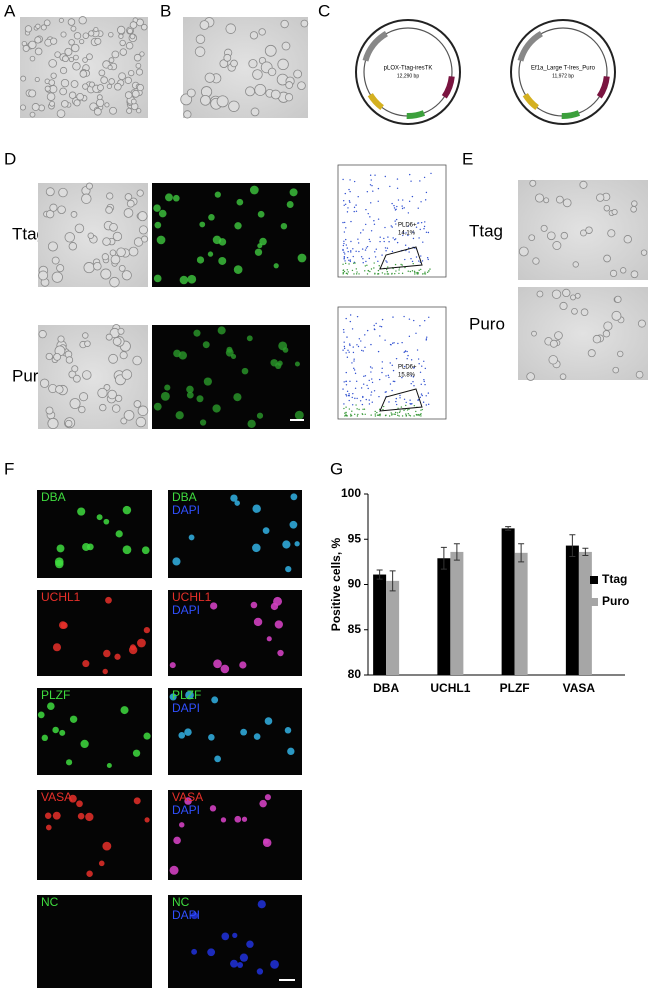 The width and height of the screenshot is (650, 993). Describe the element at coordinates (615, 601) in the screenshot. I see `legend-label: Puro` at that location.